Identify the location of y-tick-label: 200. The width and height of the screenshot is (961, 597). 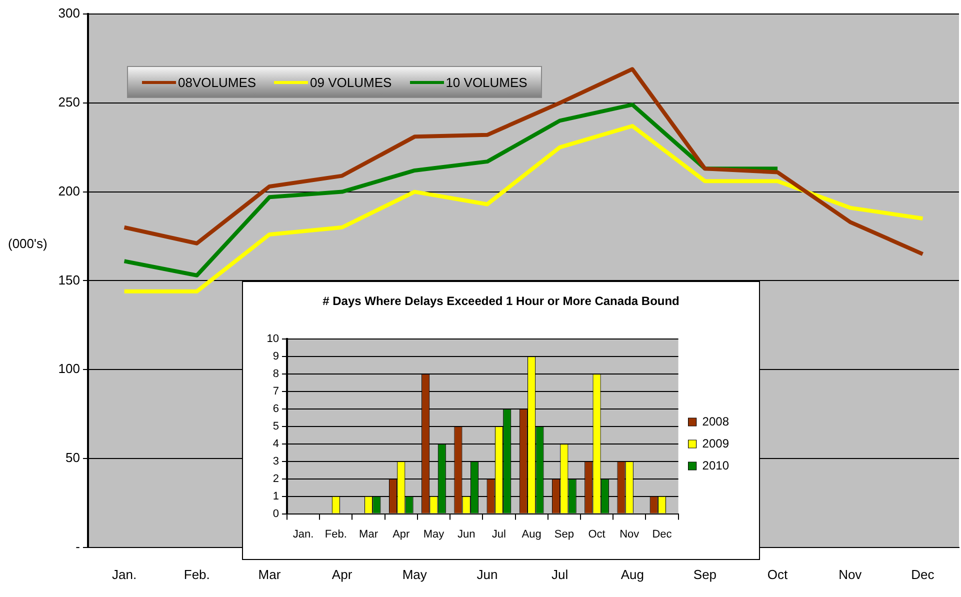
(69, 190).